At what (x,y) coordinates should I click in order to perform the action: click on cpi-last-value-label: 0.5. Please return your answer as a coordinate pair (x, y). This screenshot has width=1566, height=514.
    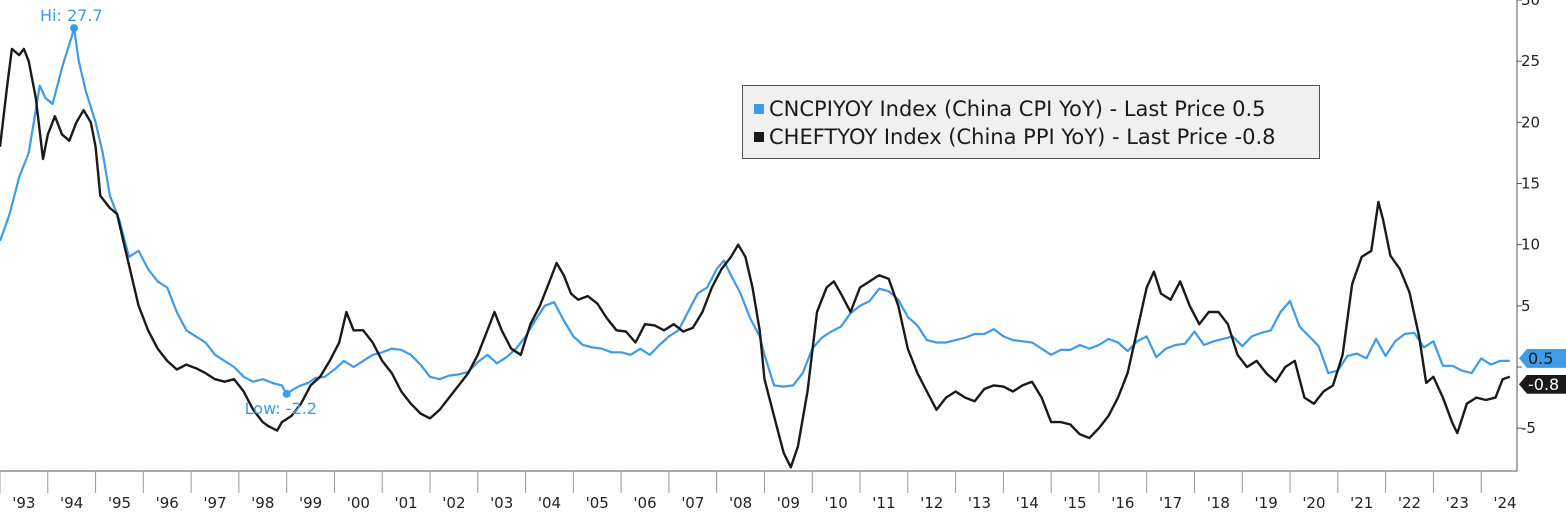
    Looking at the image, I should click on (1542, 358).